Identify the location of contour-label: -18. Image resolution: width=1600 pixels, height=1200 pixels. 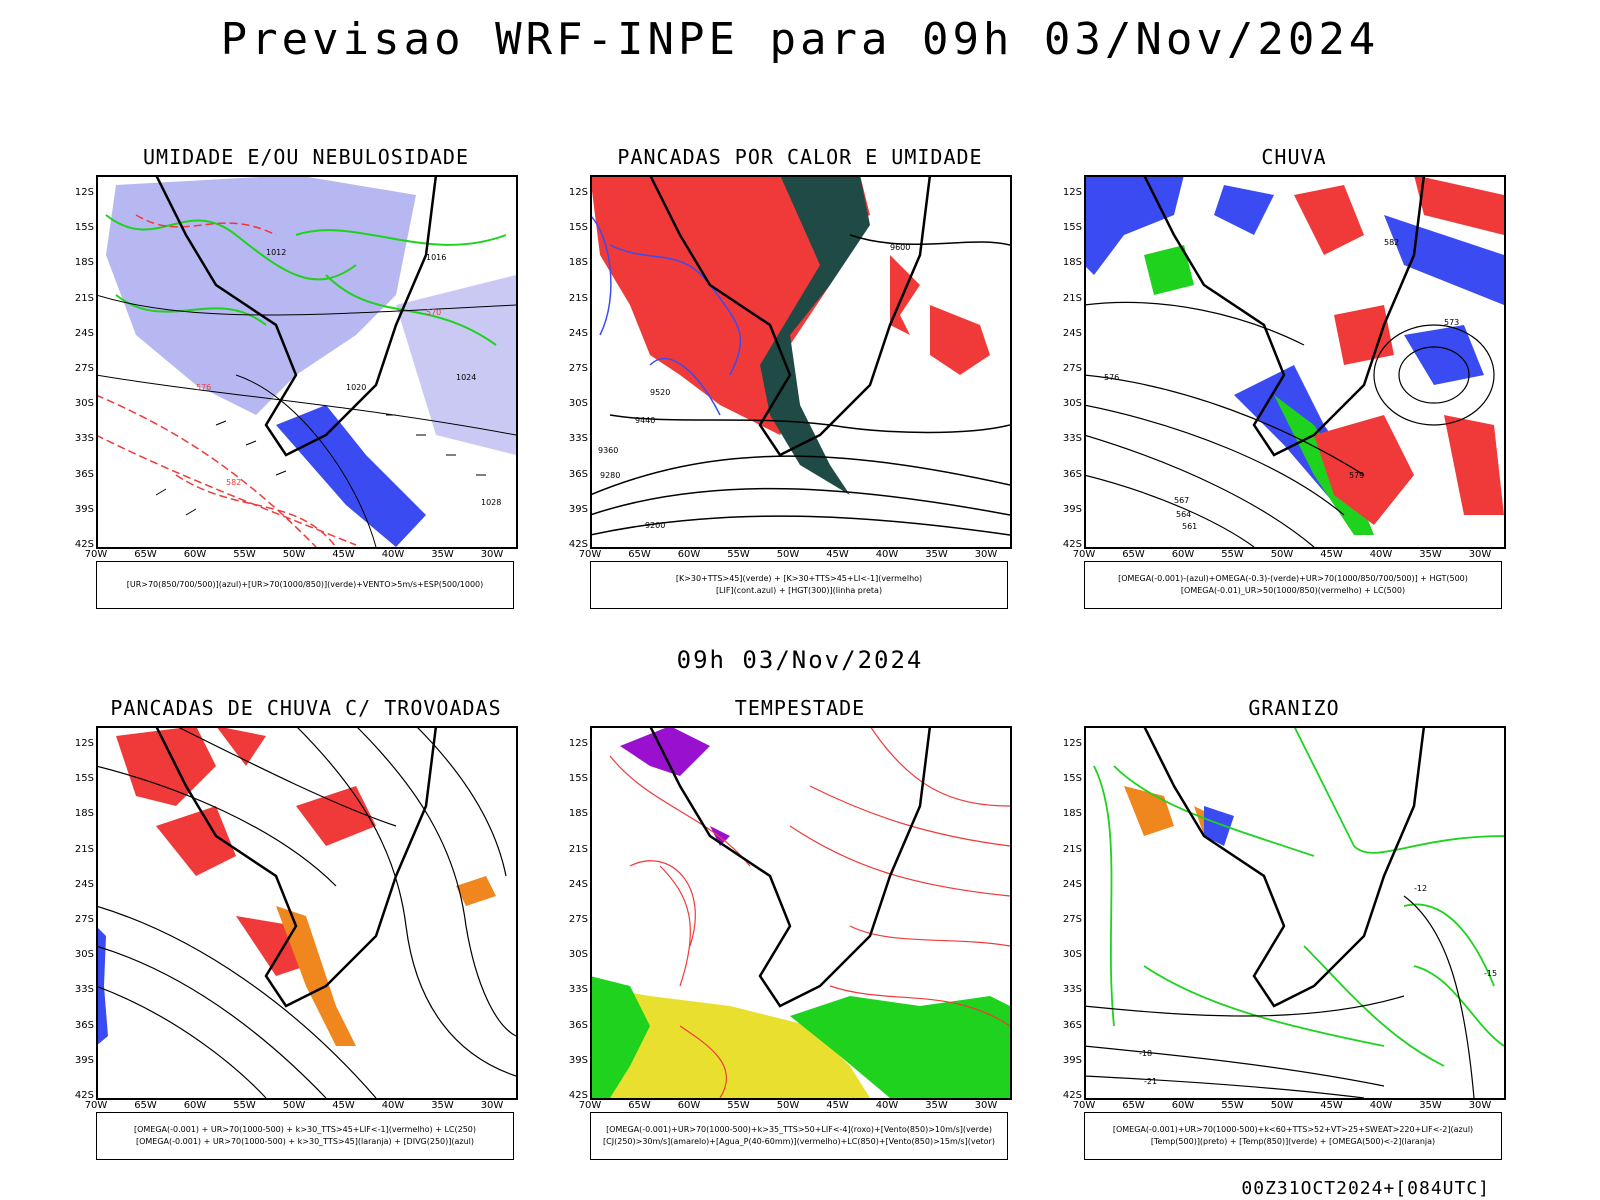
(1145, 1053).